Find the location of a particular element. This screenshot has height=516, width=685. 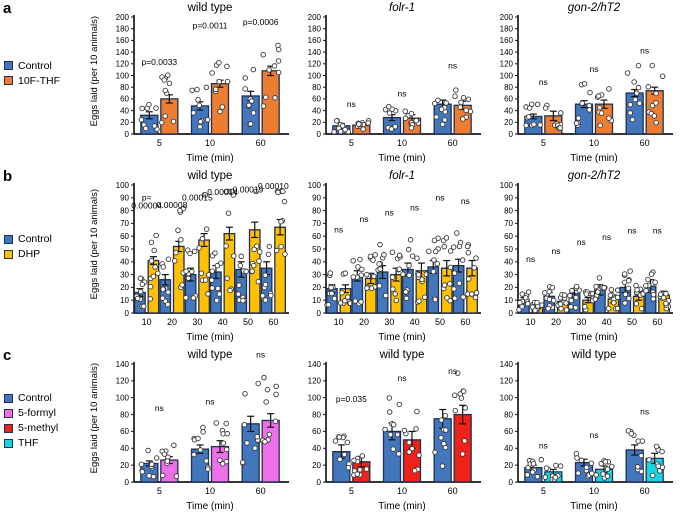

y-tick-label: 20 is located at coordinates (316, 122).